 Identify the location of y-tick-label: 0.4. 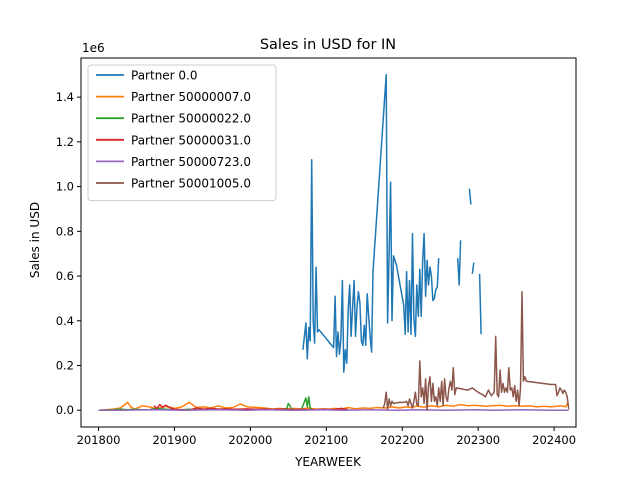
(65, 321).